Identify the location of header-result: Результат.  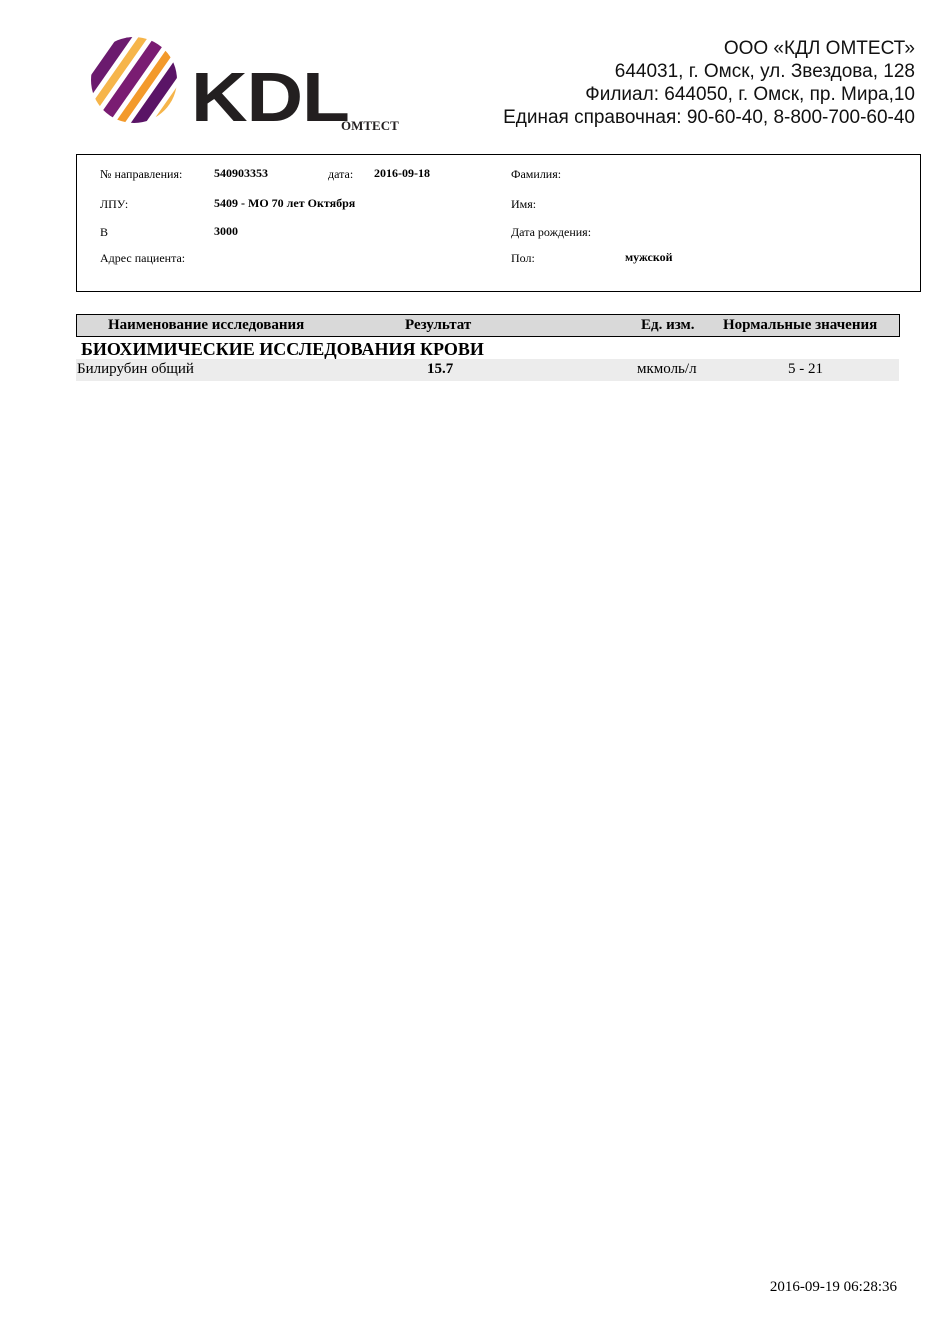
(438, 325).